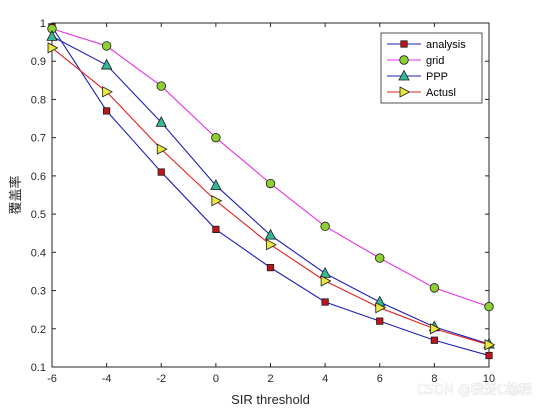 The image size is (539, 410). What do you see at coordinates (380, 379) in the screenshot?
I see `x-tick-label: 6` at bounding box center [380, 379].